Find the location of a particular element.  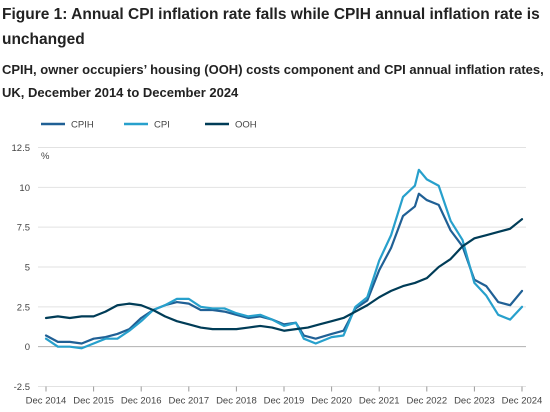

x-tick-label: Dec 2018 is located at coordinates (236, 401).